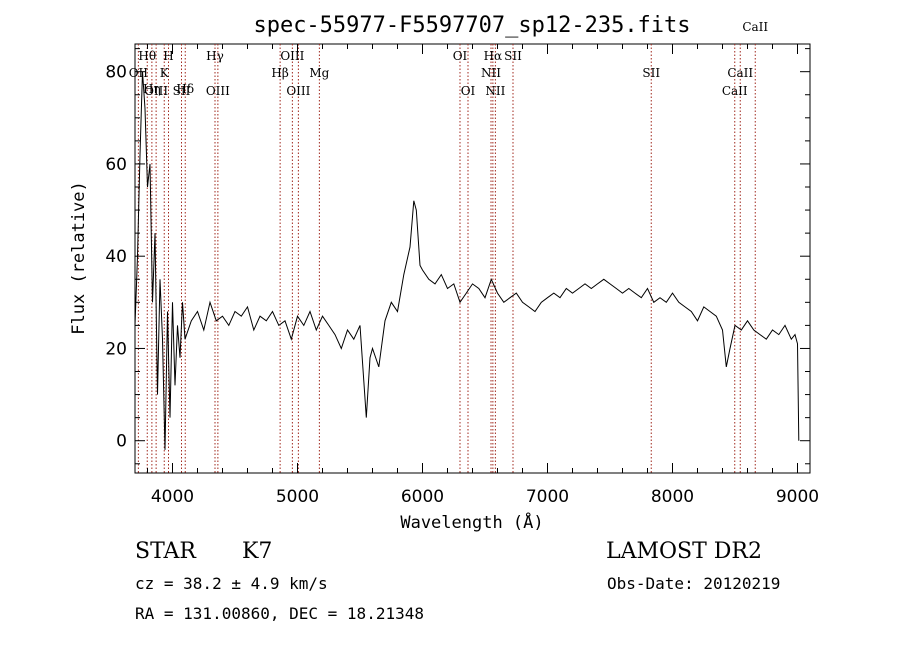  Describe the element at coordinates (79, 258) in the screenshot. I see `y-axis-label: Flux (relative)` at that location.